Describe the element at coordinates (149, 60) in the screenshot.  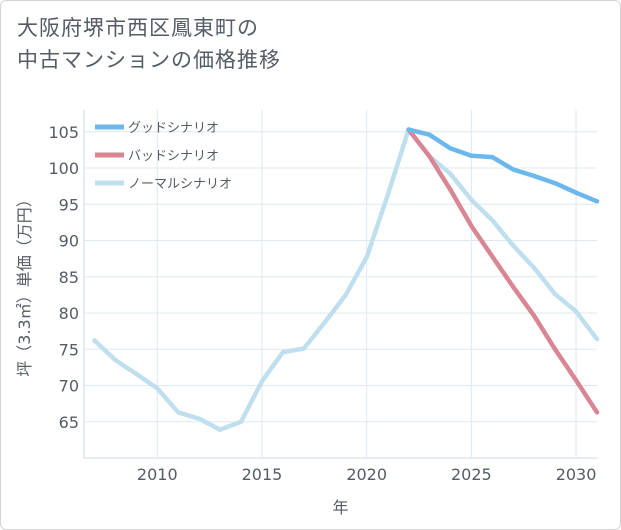
I see `chart-title-line-2: 中古マンションの価格推移` at that location.